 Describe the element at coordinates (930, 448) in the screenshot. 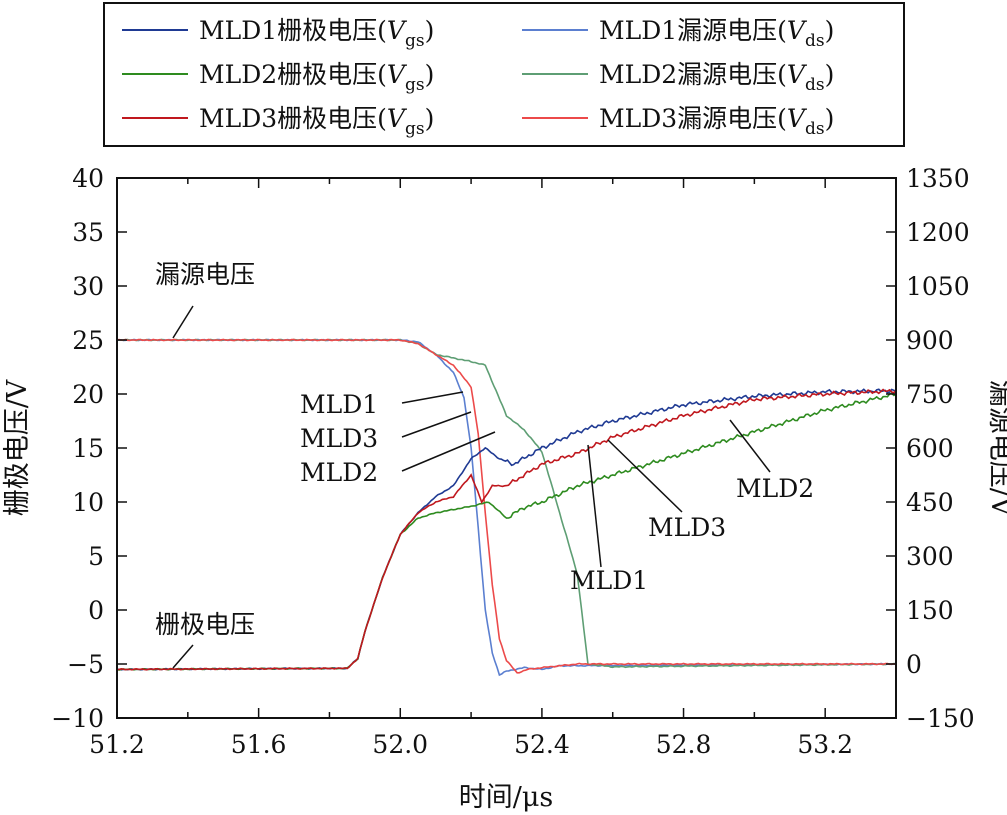

I see `y-right-tick-label: 600` at that location.